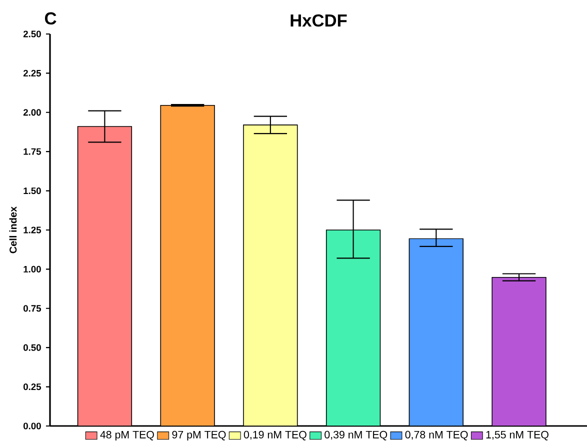 Image resolution: width=587 pixels, height=446 pixels. I want to click on y-tick-label: 1.75, so click(33, 151).